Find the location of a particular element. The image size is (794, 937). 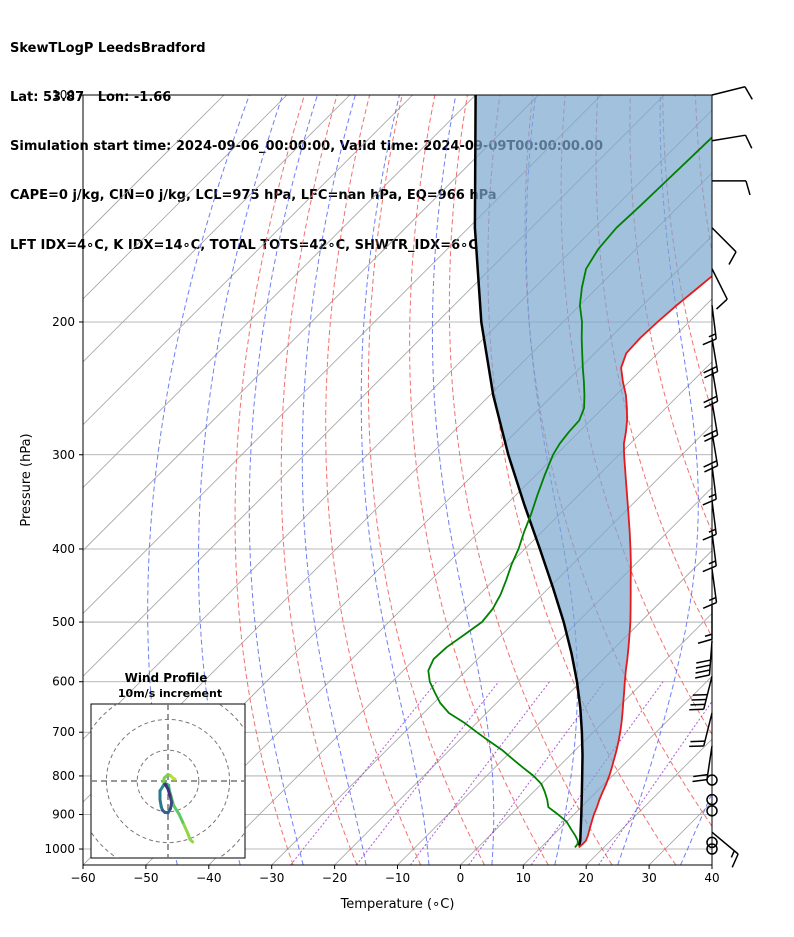

y-tick-label: 1000 is located at coordinates (59, 849).